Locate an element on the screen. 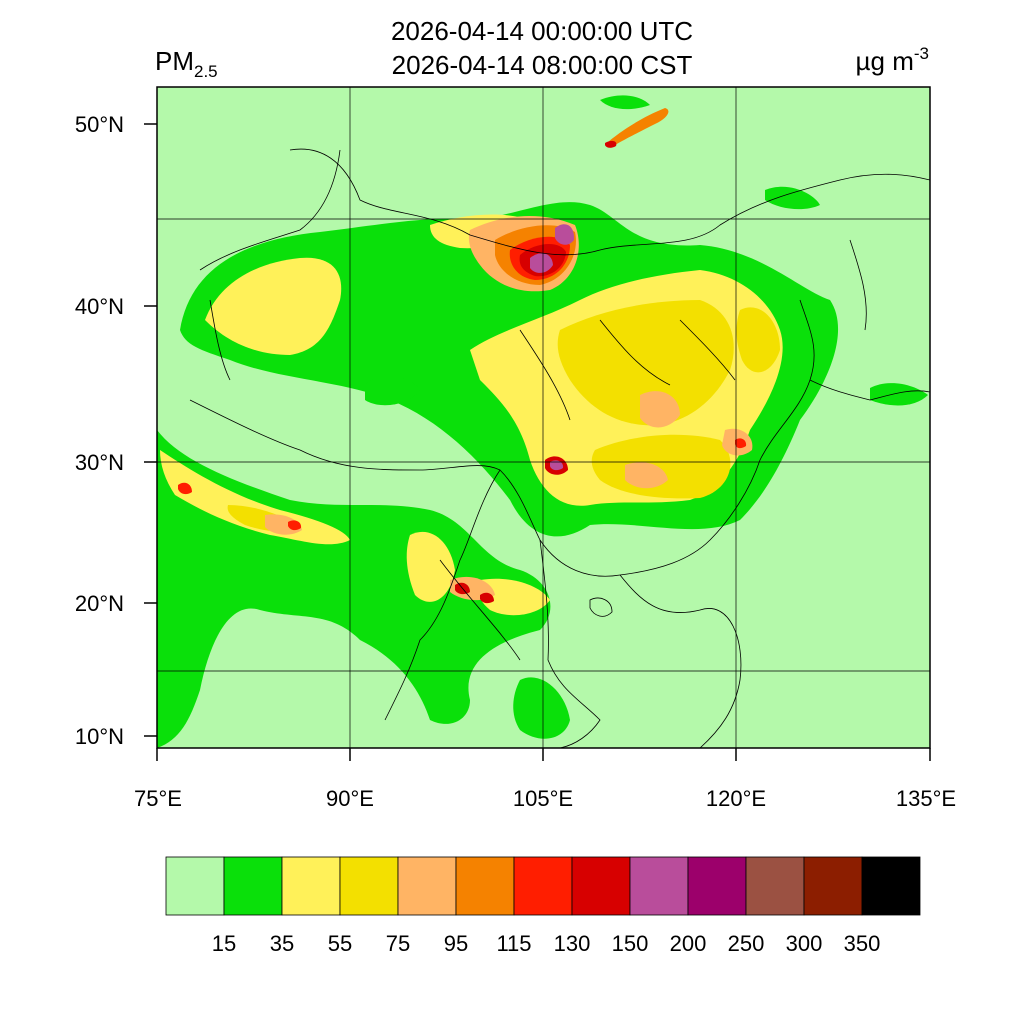 The height and width of the screenshot is (1024, 1024). variable-label: PM2.5 is located at coordinates (186, 63).